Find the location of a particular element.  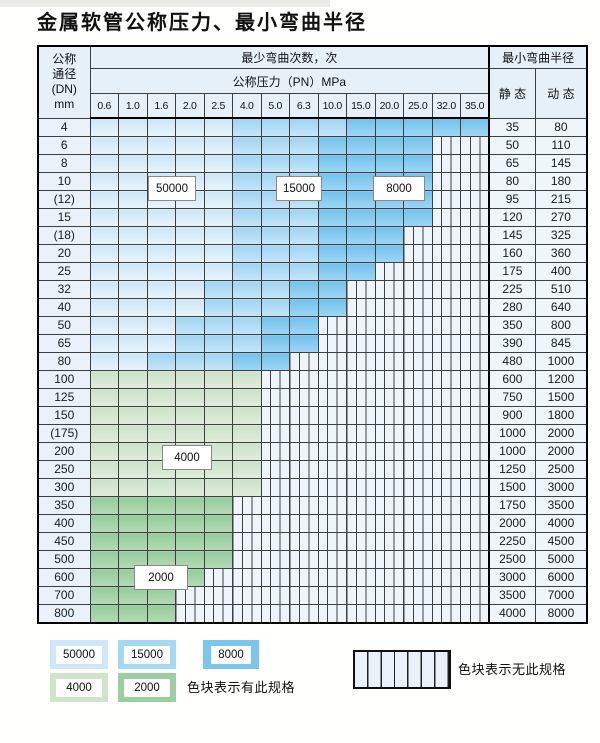

legend-swatch: 50000 is located at coordinates (79, 654).